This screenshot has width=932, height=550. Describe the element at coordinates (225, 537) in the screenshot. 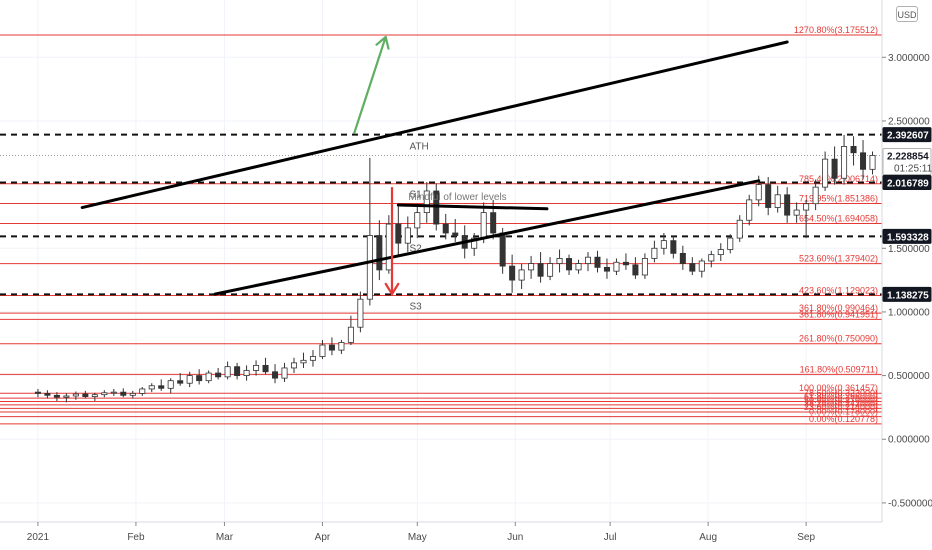

I see `x-tick-label: Mar` at that location.